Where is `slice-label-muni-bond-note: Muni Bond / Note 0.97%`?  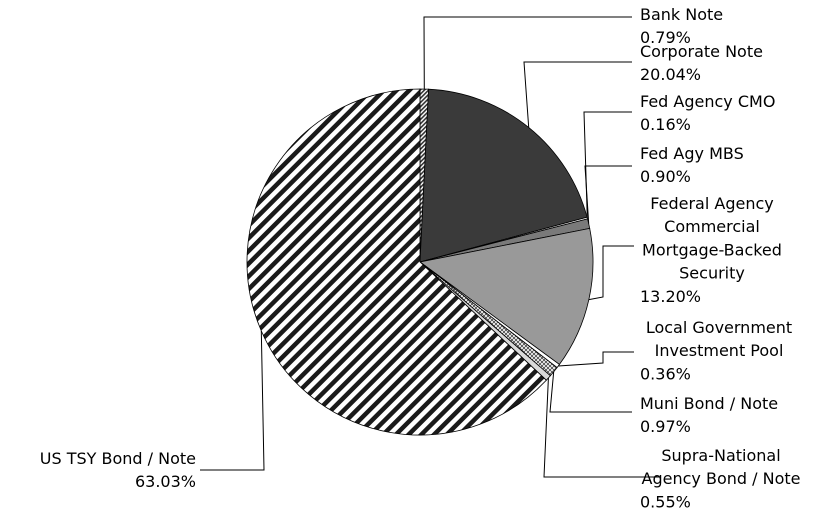 slice-label-muni-bond-note: Muni Bond / Note 0.97% is located at coordinates (709, 415).